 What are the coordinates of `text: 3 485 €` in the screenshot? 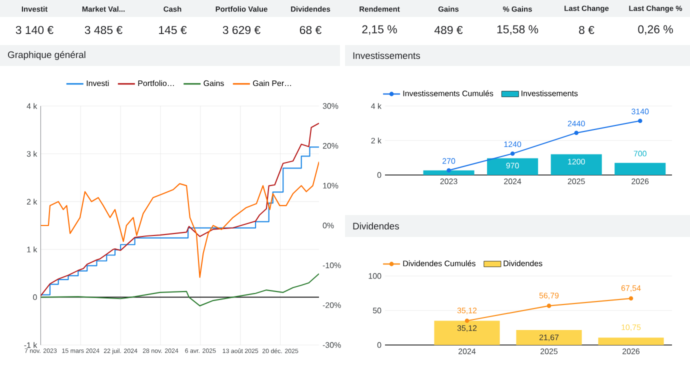 It's located at (103, 30).